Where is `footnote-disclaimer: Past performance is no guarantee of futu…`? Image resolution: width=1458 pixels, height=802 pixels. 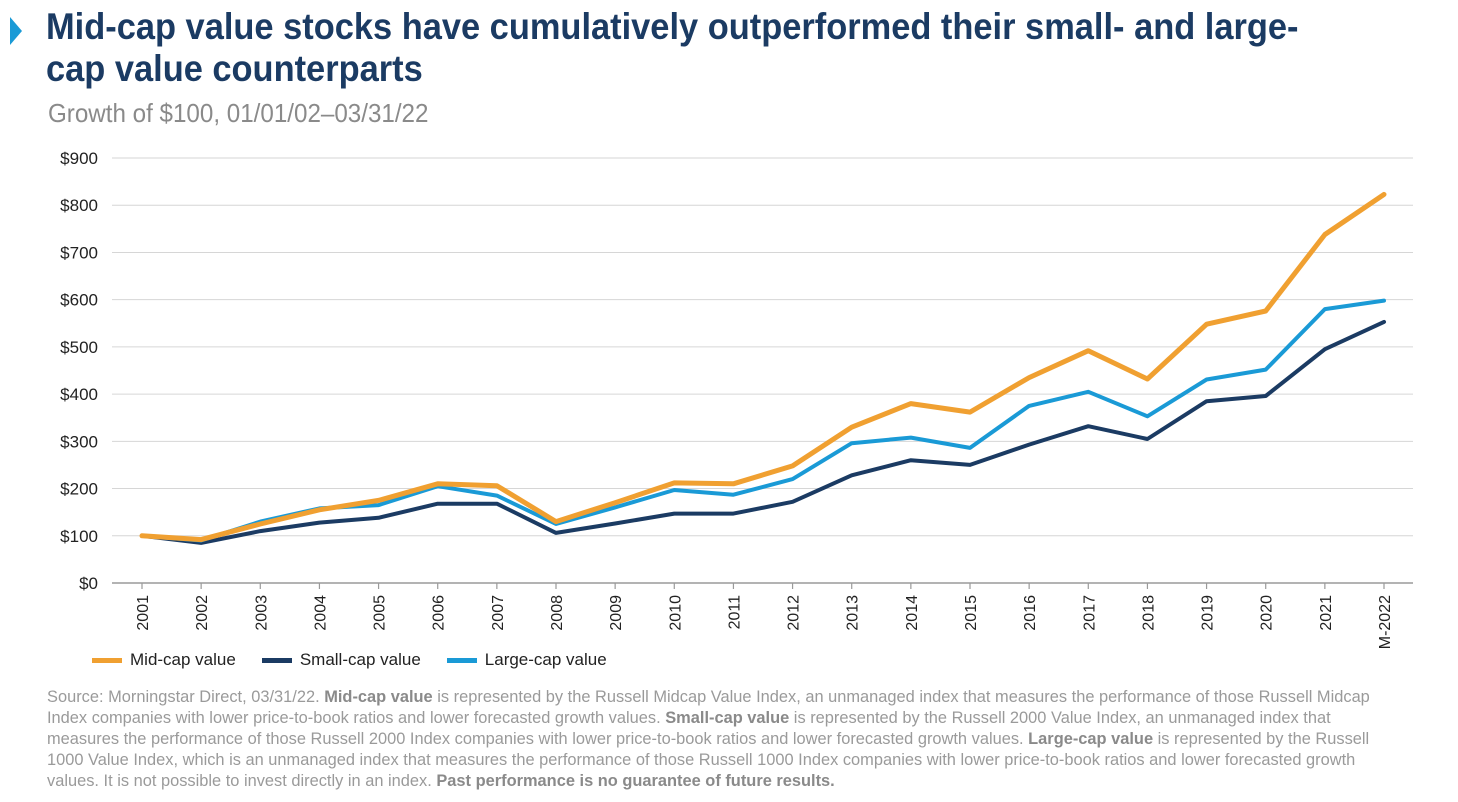 footnote-disclaimer: Past performance is no guarantee of futu… is located at coordinates (635, 780).